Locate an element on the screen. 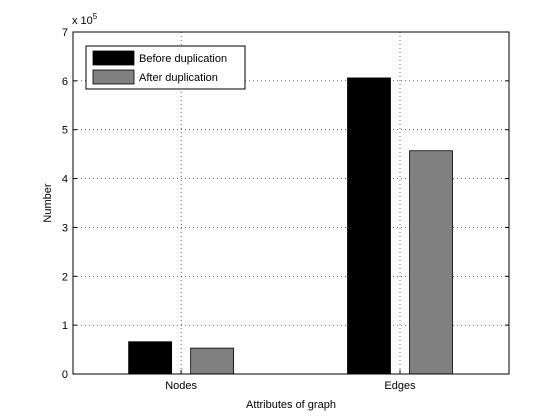  bar-after-edges is located at coordinates (431, 262).